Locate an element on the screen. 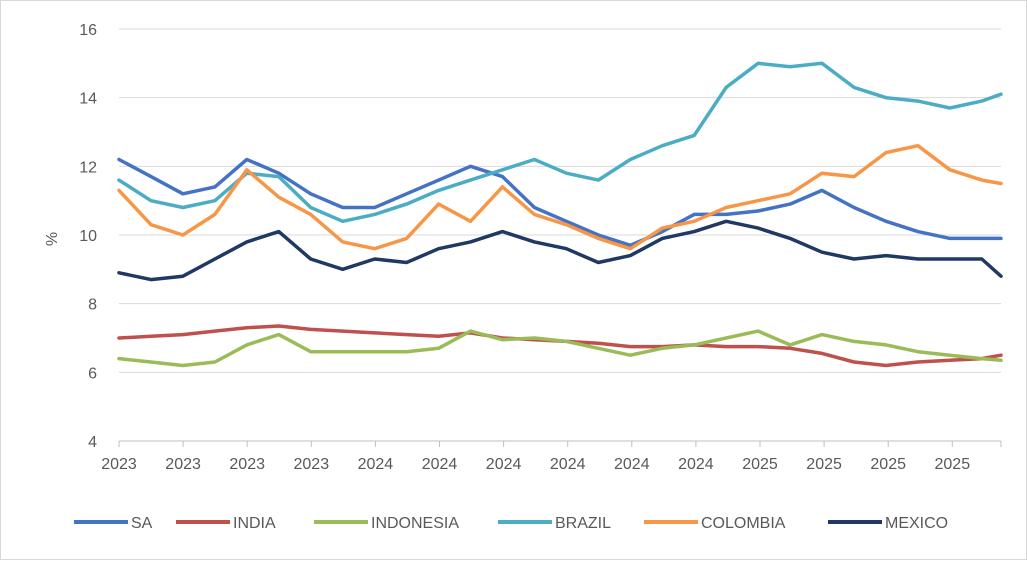 The image size is (1027, 561). legend-label: MEXICO is located at coordinates (916, 523).